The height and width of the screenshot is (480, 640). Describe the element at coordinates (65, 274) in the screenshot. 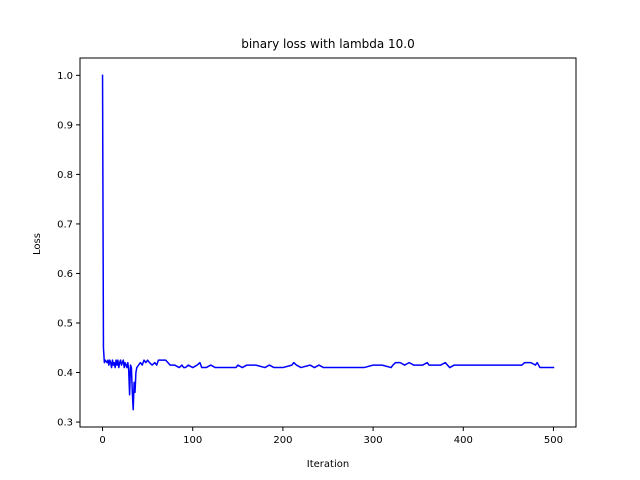

I see `y-tick-label: 0.6` at that location.